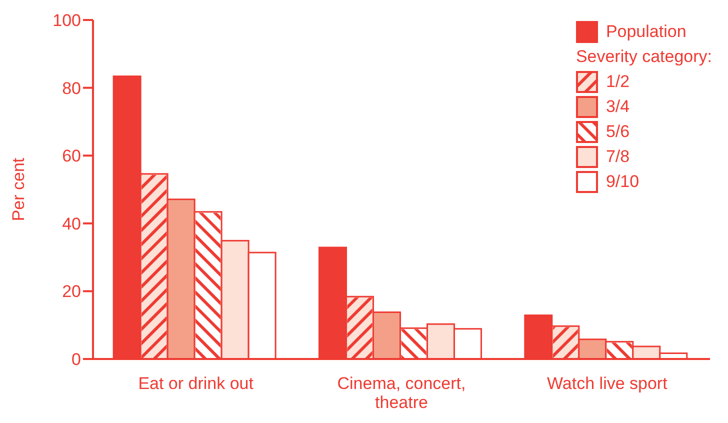 This screenshot has width=728, height=423. Describe the element at coordinates (646, 32) in the screenshot. I see `legend-label: Population` at that location.